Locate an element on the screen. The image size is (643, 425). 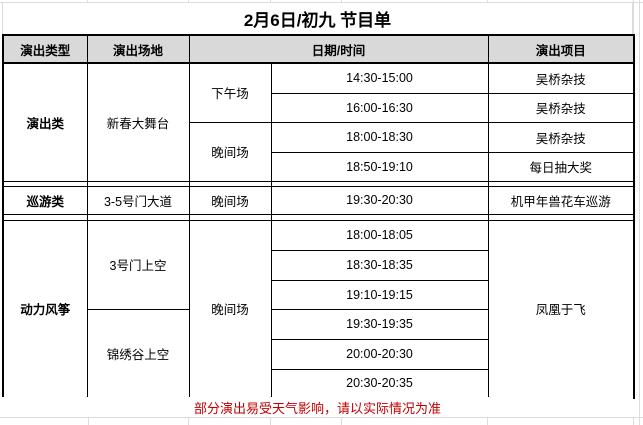
cell-time: 19:30-20:30 is located at coordinates (379, 200).